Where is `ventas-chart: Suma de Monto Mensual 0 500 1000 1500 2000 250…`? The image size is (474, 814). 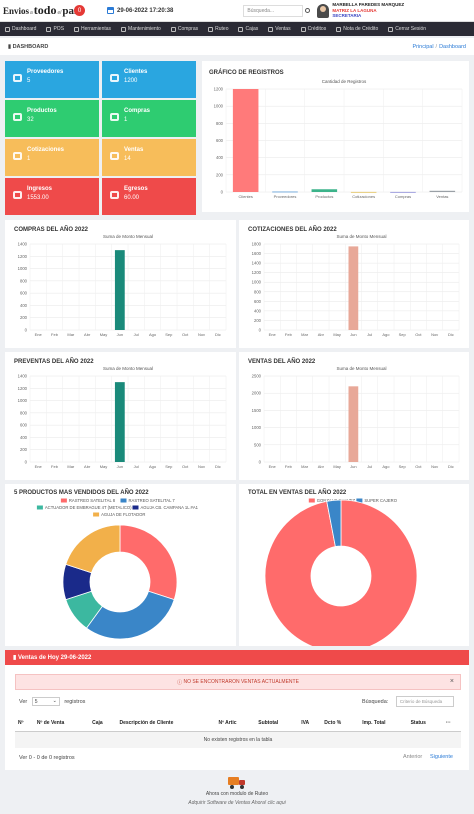 ventas-chart: Suma de Monto Mensual 0 500 1000 1500 2000 250… is located at coordinates (356, 417).